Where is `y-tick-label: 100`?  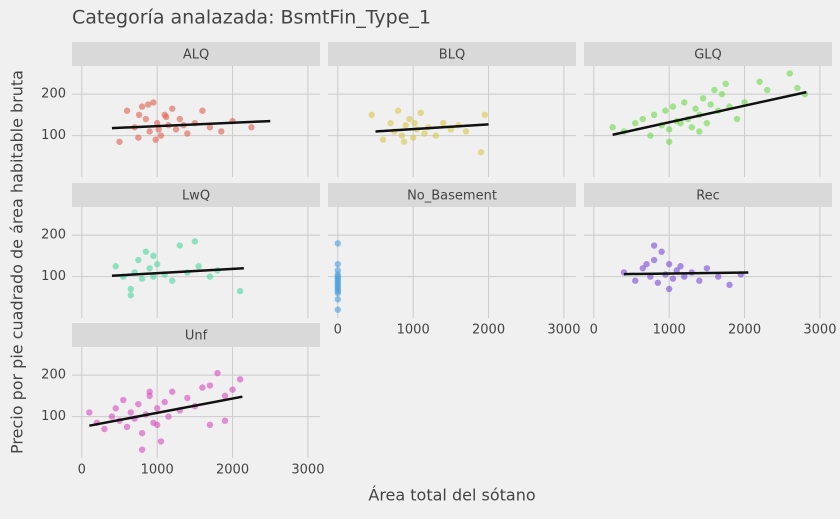
y-tick-label: 100 is located at coordinates (53, 276).